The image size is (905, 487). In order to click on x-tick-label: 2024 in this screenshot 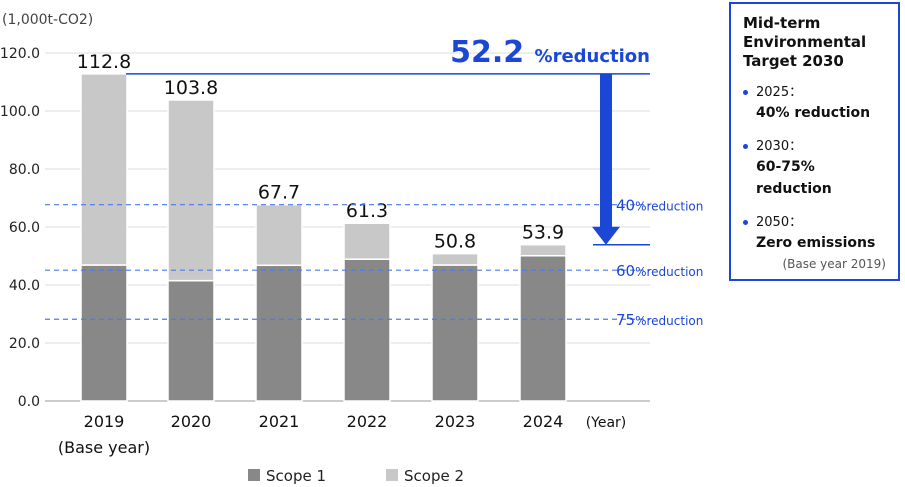, I will do `click(543, 421)`.